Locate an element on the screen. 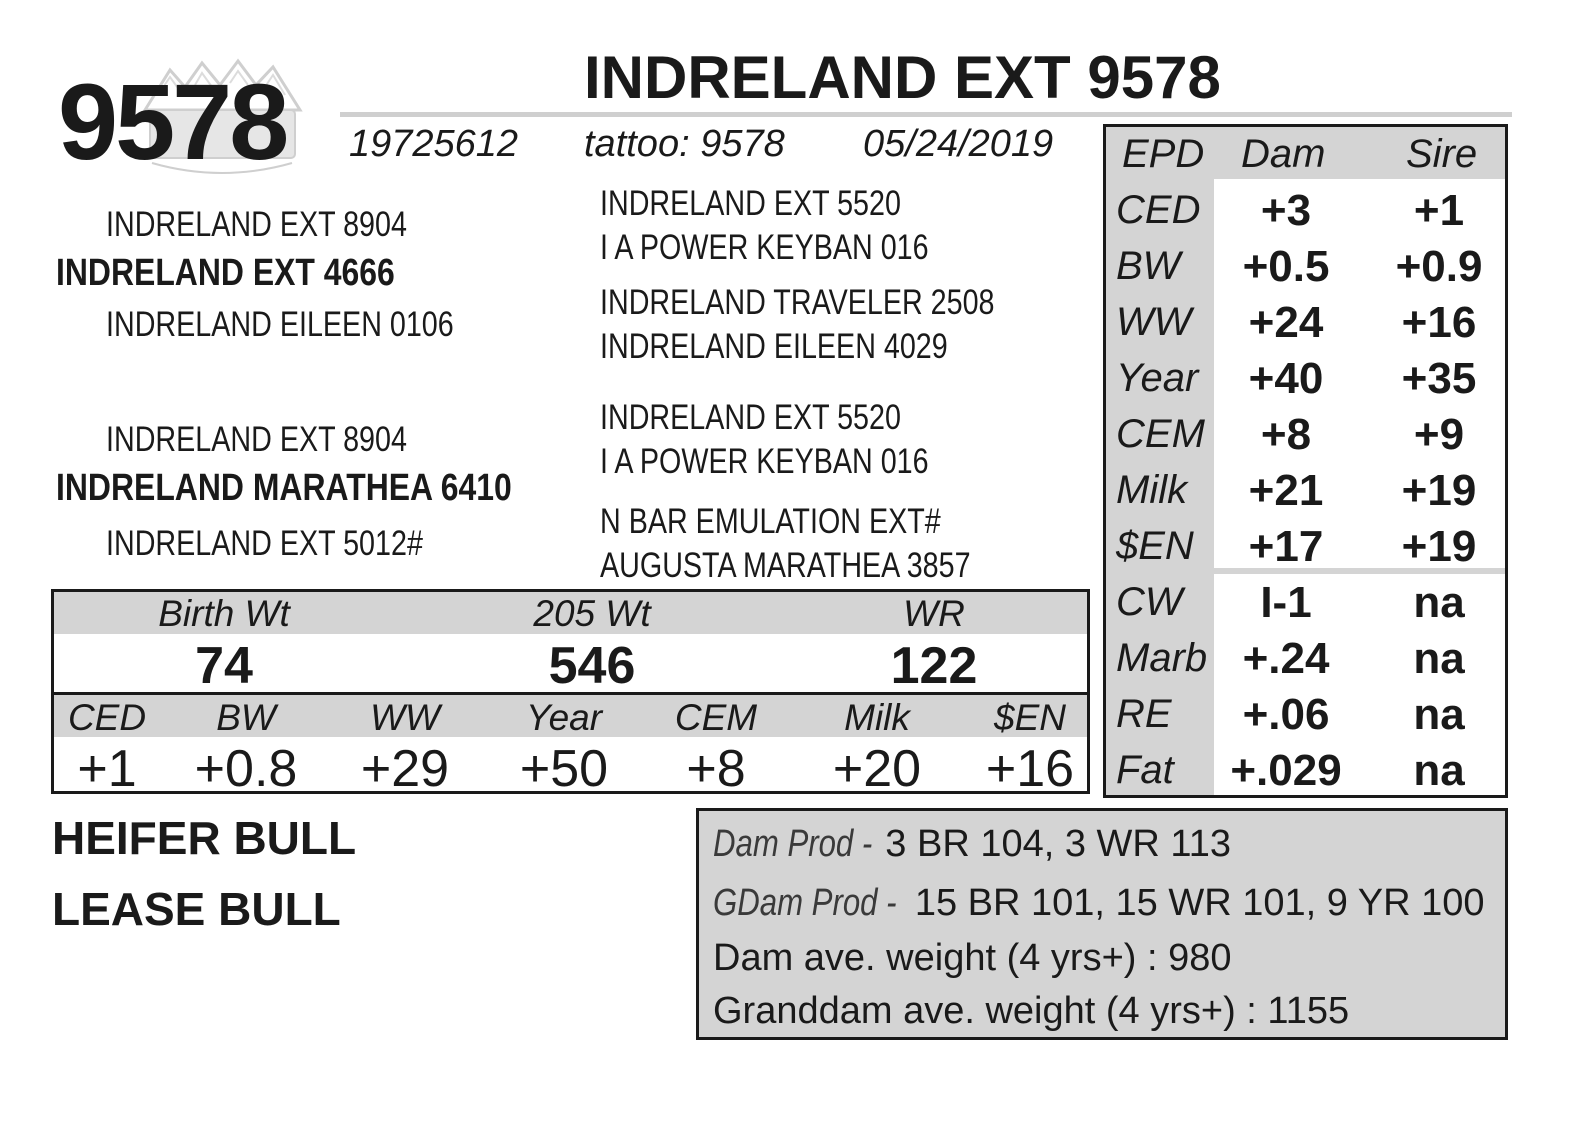 Image resolution: width=1592 pixels, height=1138 pixels. dam-prod-line: Dam Prod - 3 BR 104, 3 WR 113 is located at coordinates (972, 844).